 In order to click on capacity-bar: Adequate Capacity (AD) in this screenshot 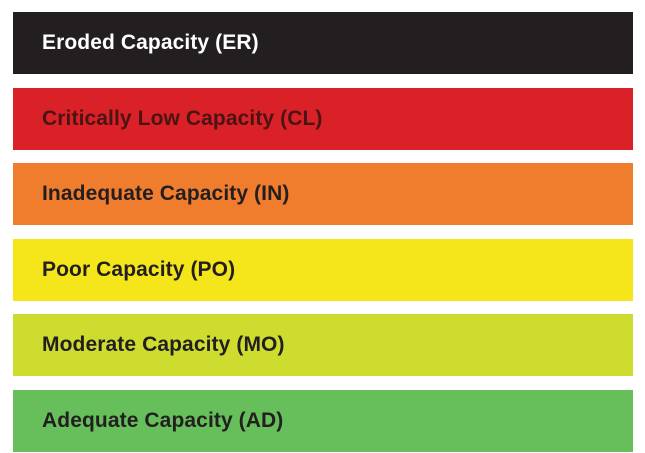, I will do `click(323, 421)`.